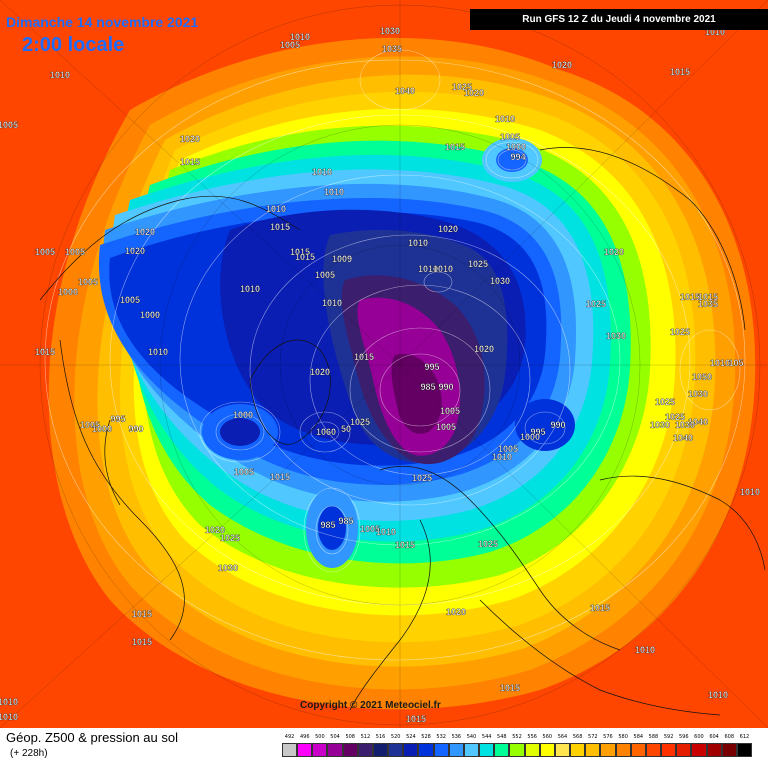 This screenshot has width=768, height=768. Describe the element at coordinates (326, 432) in the screenshot. I see `isobar-label: 1060` at that location.